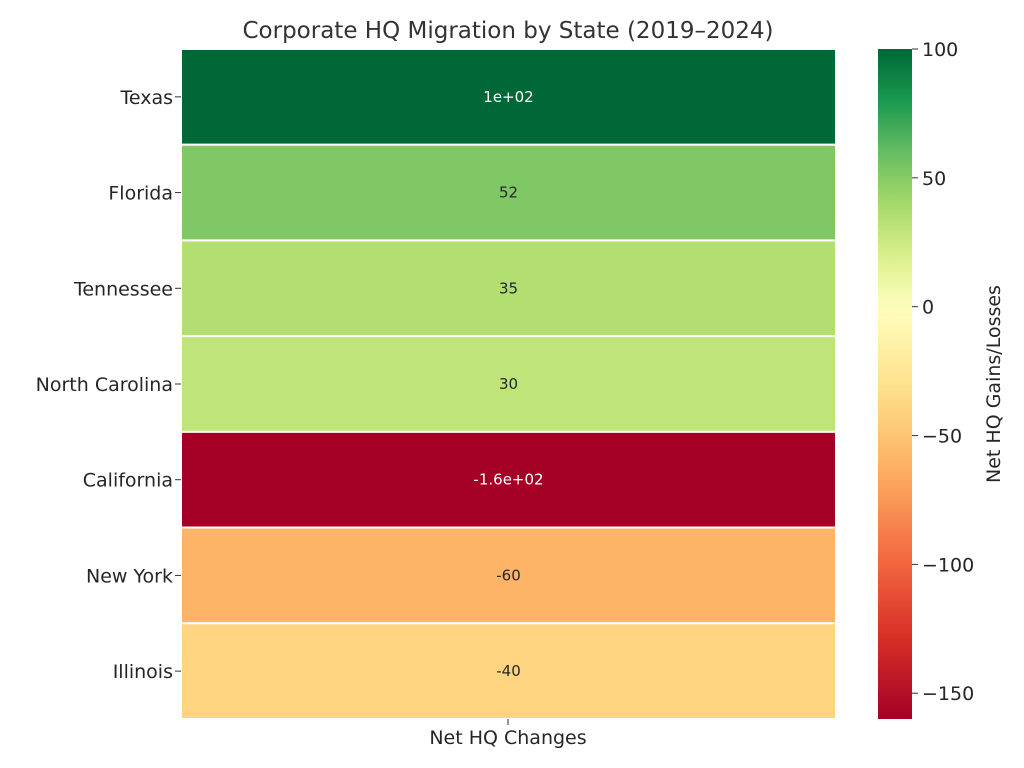  Describe the element at coordinates (143, 672) in the screenshot. I see `row-label: Illinois` at that location.